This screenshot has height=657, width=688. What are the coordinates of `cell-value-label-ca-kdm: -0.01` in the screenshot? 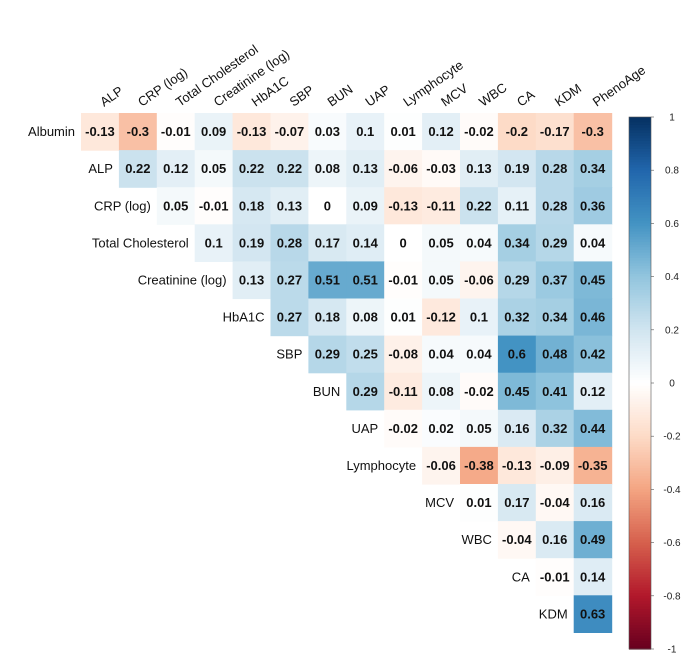 It's located at (555, 576).